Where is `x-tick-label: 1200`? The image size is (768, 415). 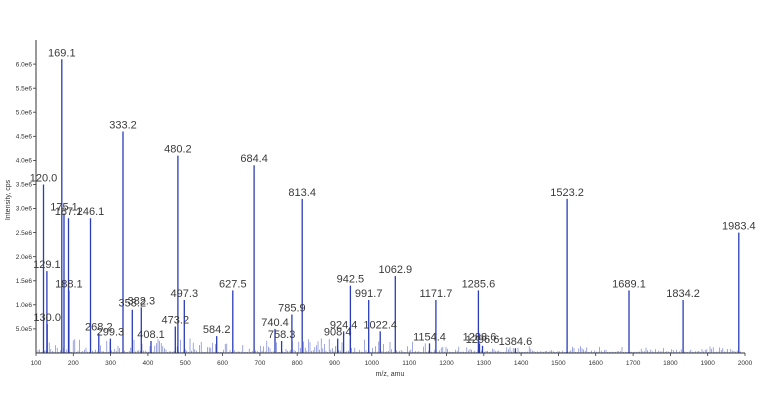
x-tick-label: 1200 is located at coordinates (446, 363).